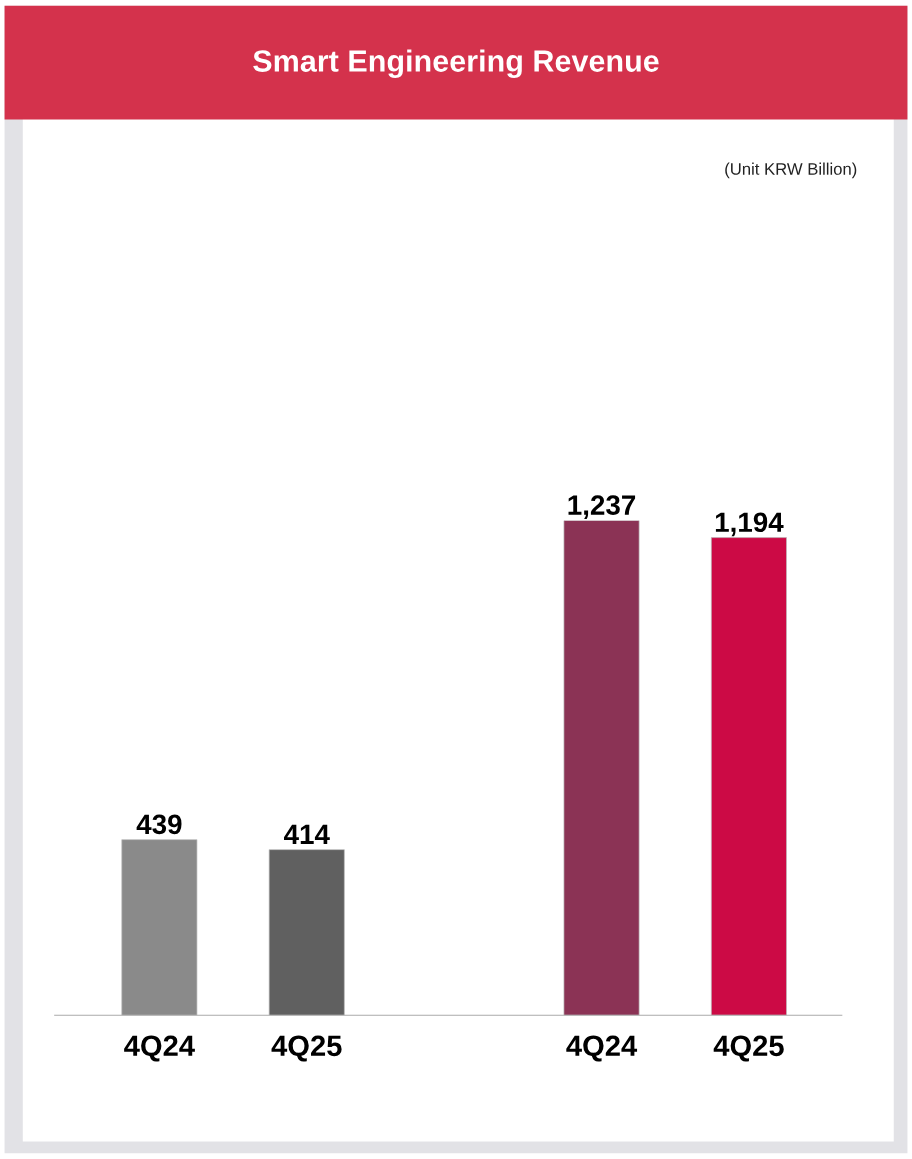  What do you see at coordinates (159, 824) in the screenshot?
I see `data-label: 439` at bounding box center [159, 824].